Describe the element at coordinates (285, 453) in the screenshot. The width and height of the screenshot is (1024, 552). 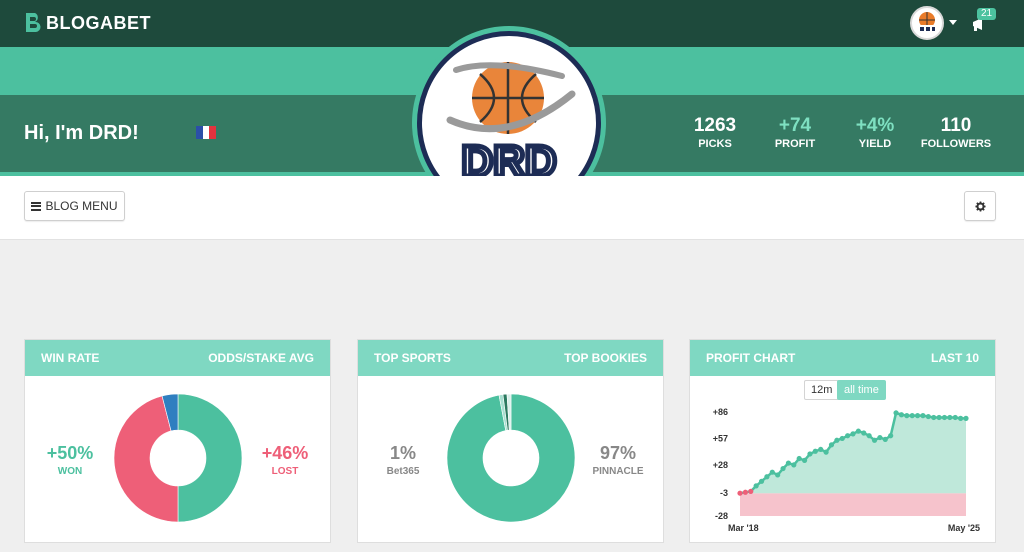
I see `lost-percent: +46%` at that location.